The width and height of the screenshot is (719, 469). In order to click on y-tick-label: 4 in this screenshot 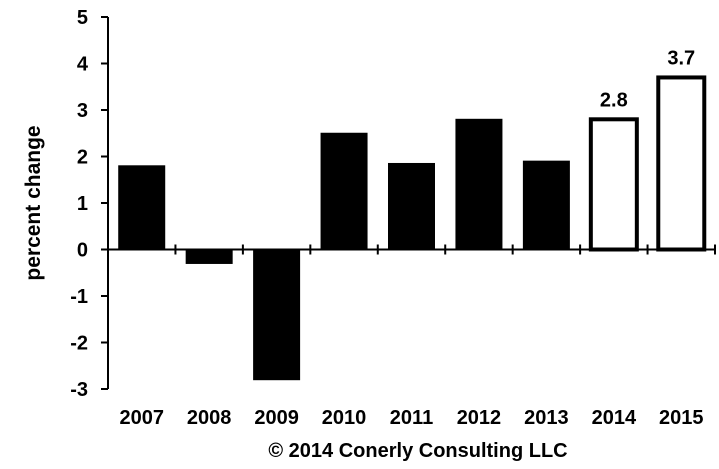, I will do `click(83, 65)`.